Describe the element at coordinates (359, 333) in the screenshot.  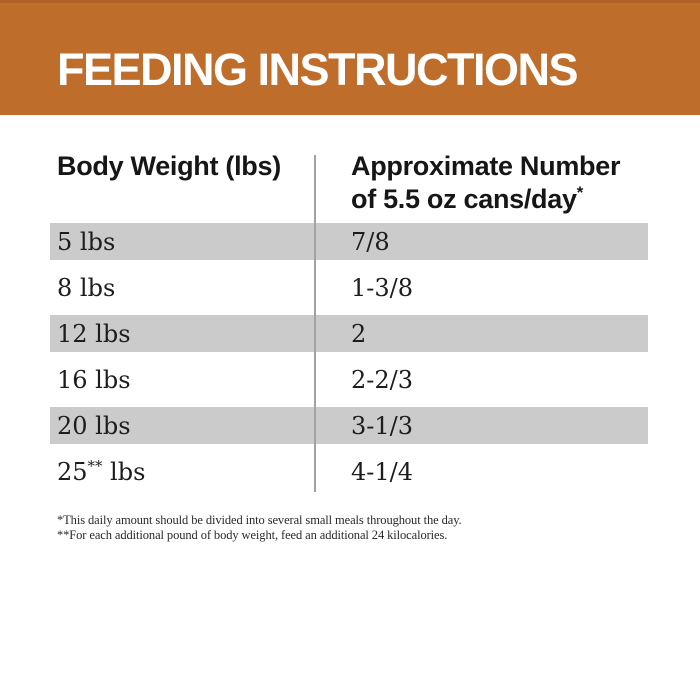
I see `cans-per-day-cell: 2` at that location.